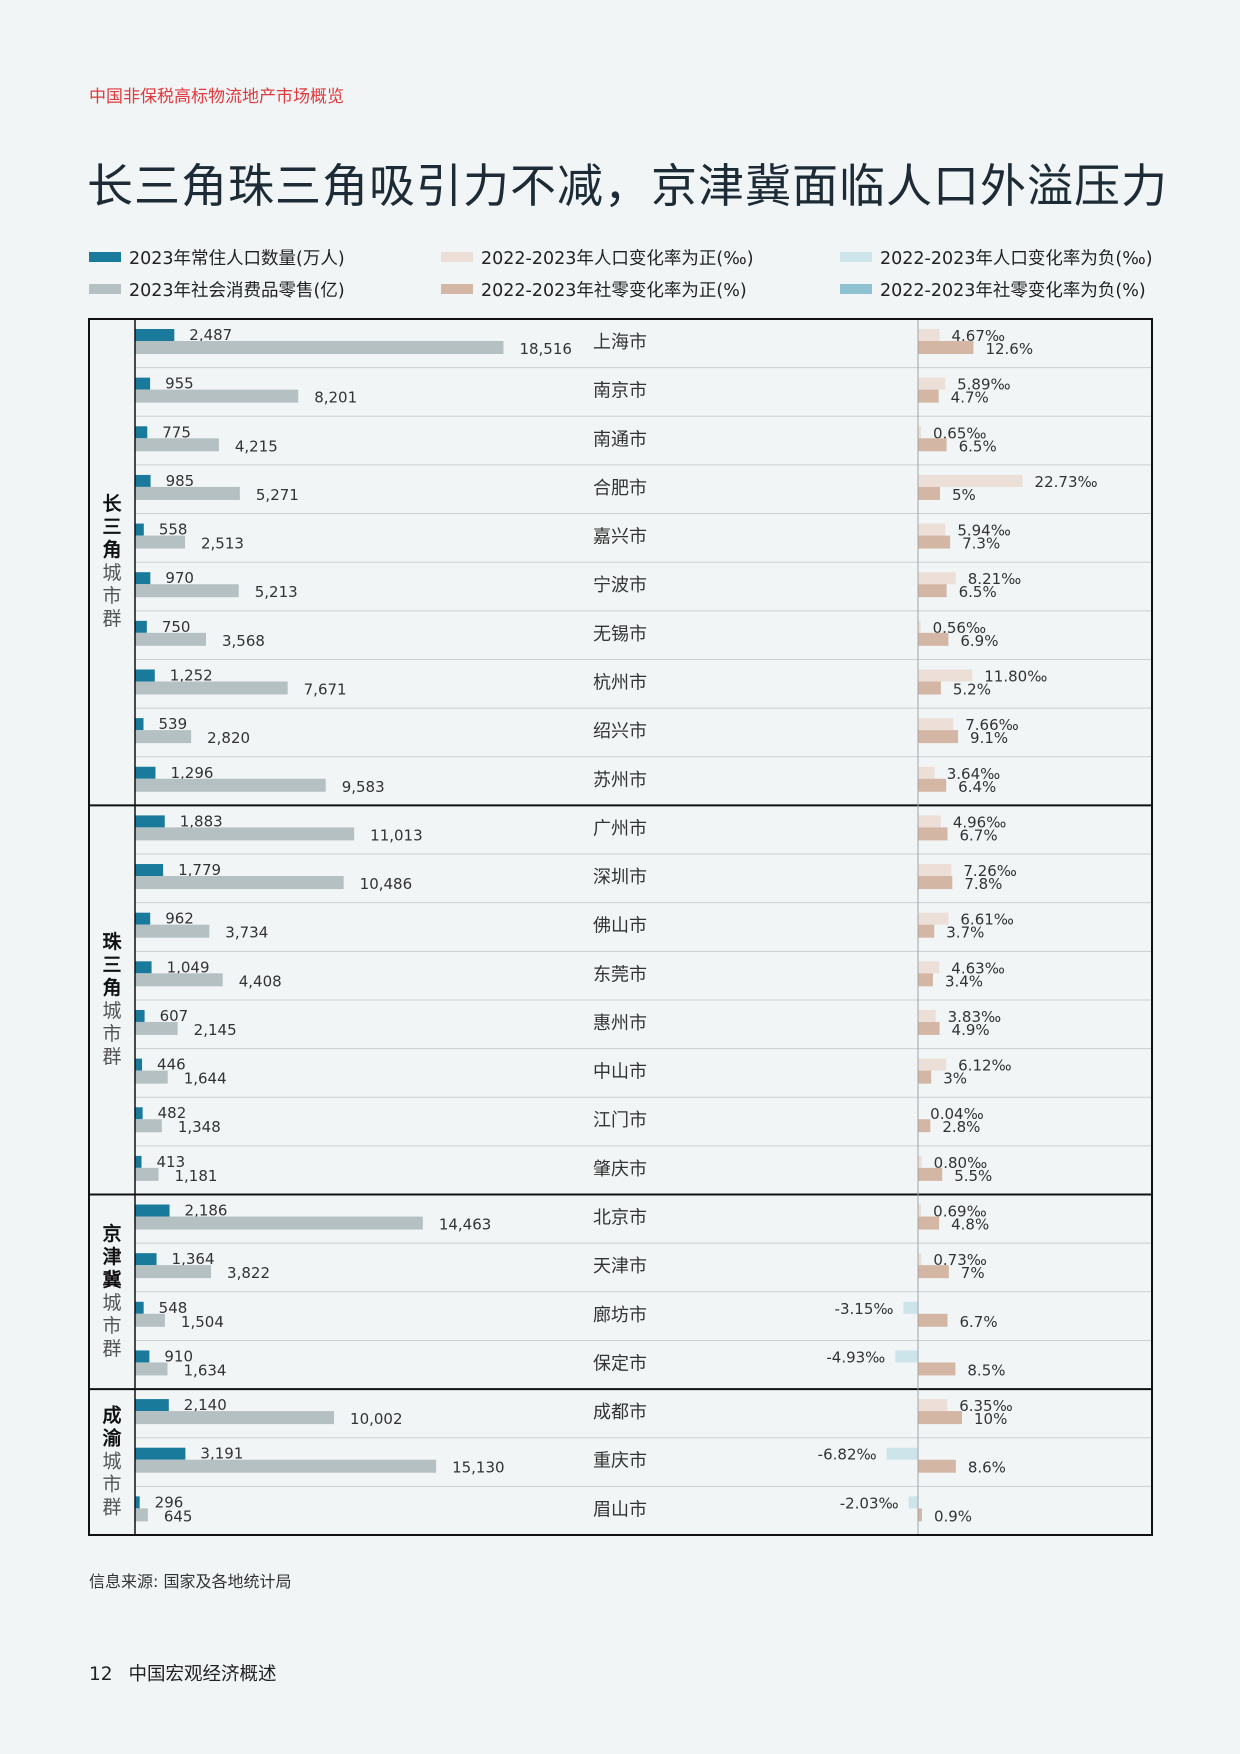 Image resolution: width=1240 pixels, height=1754 pixels. I want to click on city-name-label: 惠州市, so click(620, 1023).